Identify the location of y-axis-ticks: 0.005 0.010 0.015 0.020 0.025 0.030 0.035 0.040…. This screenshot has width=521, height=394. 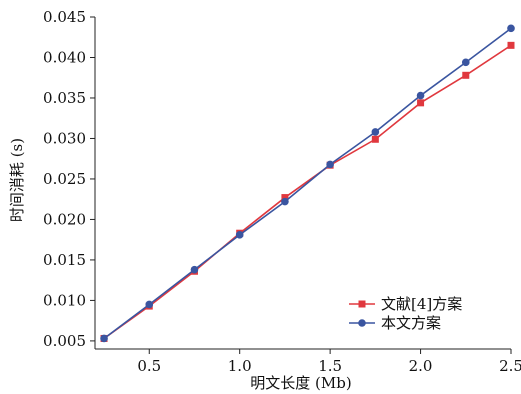
(69, 179).